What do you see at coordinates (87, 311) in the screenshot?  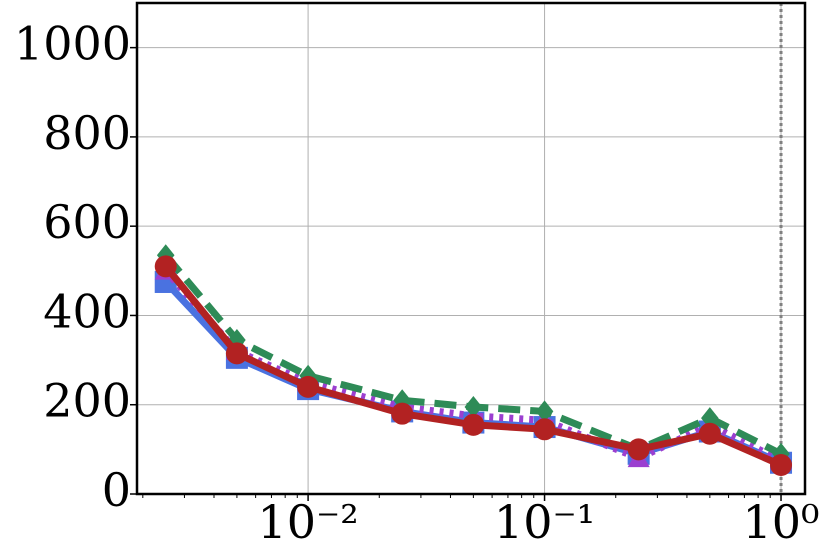 I see `y-tick-label: 400` at bounding box center [87, 311].